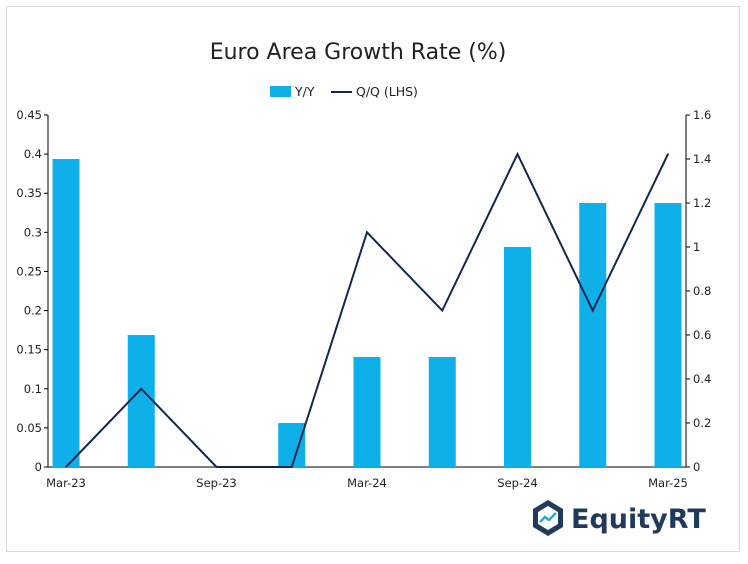  What do you see at coordinates (696, 467) in the screenshot?
I see `right-tick-label: 0` at bounding box center [696, 467].